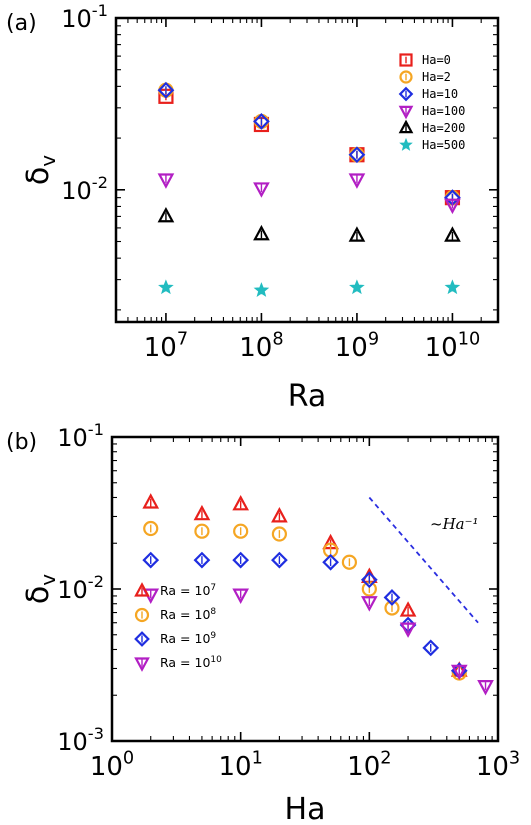 This screenshot has height=825, width=531. Describe the element at coordinates (453, 346) in the screenshot. I see `x-tick-label: 10¹⁰` at that location.